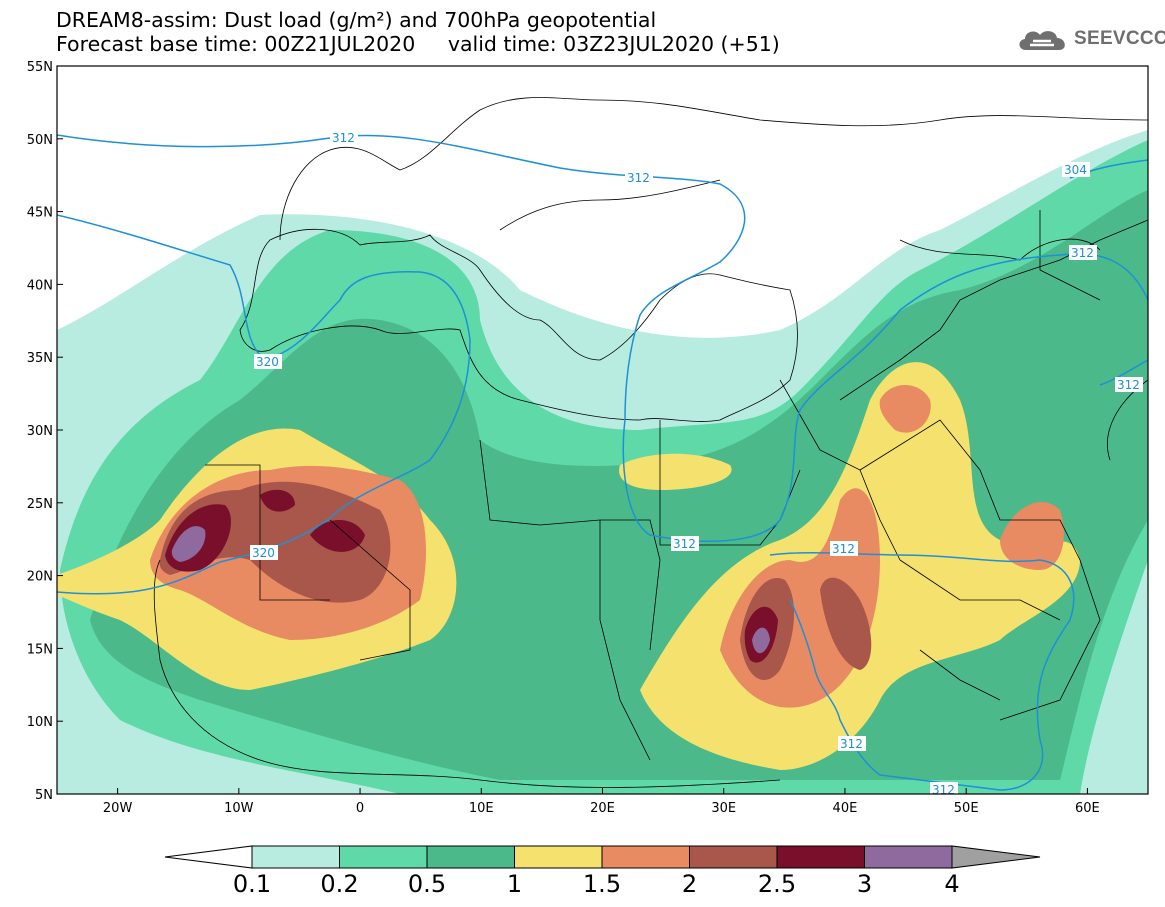  What do you see at coordinates (966, 808) in the screenshot?
I see `lon-tick-label: 50E` at bounding box center [966, 808].